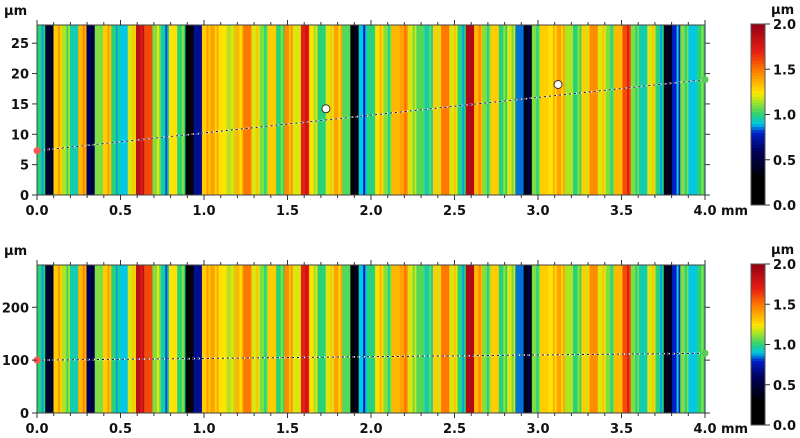 This screenshot has height=438, width=800. What do you see at coordinates (784, 161) in the screenshot?
I see `colorbar-tick-label: 0.5` at bounding box center [784, 161].